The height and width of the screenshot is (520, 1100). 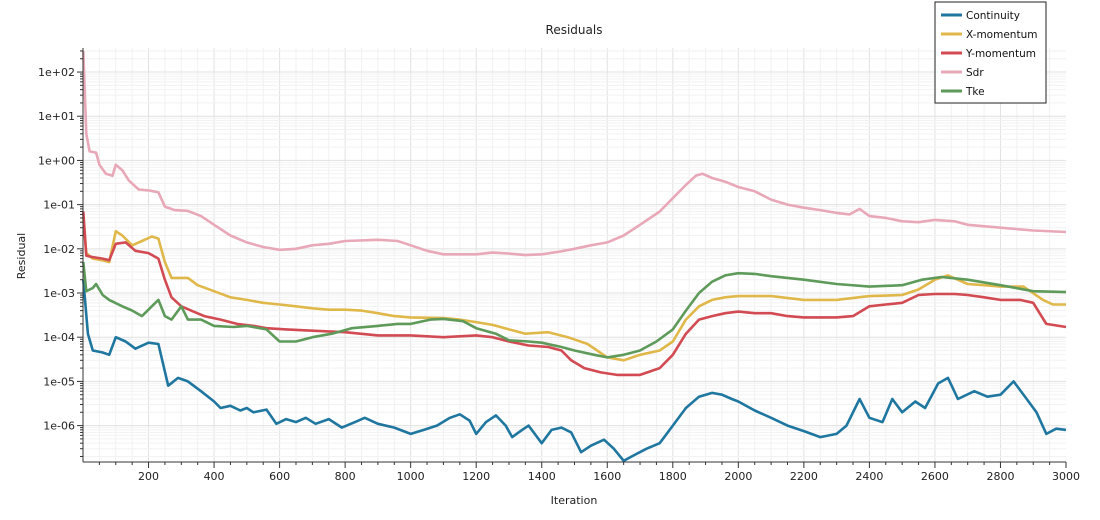 I want to click on x-tick-label: 2400, so click(x=869, y=476).